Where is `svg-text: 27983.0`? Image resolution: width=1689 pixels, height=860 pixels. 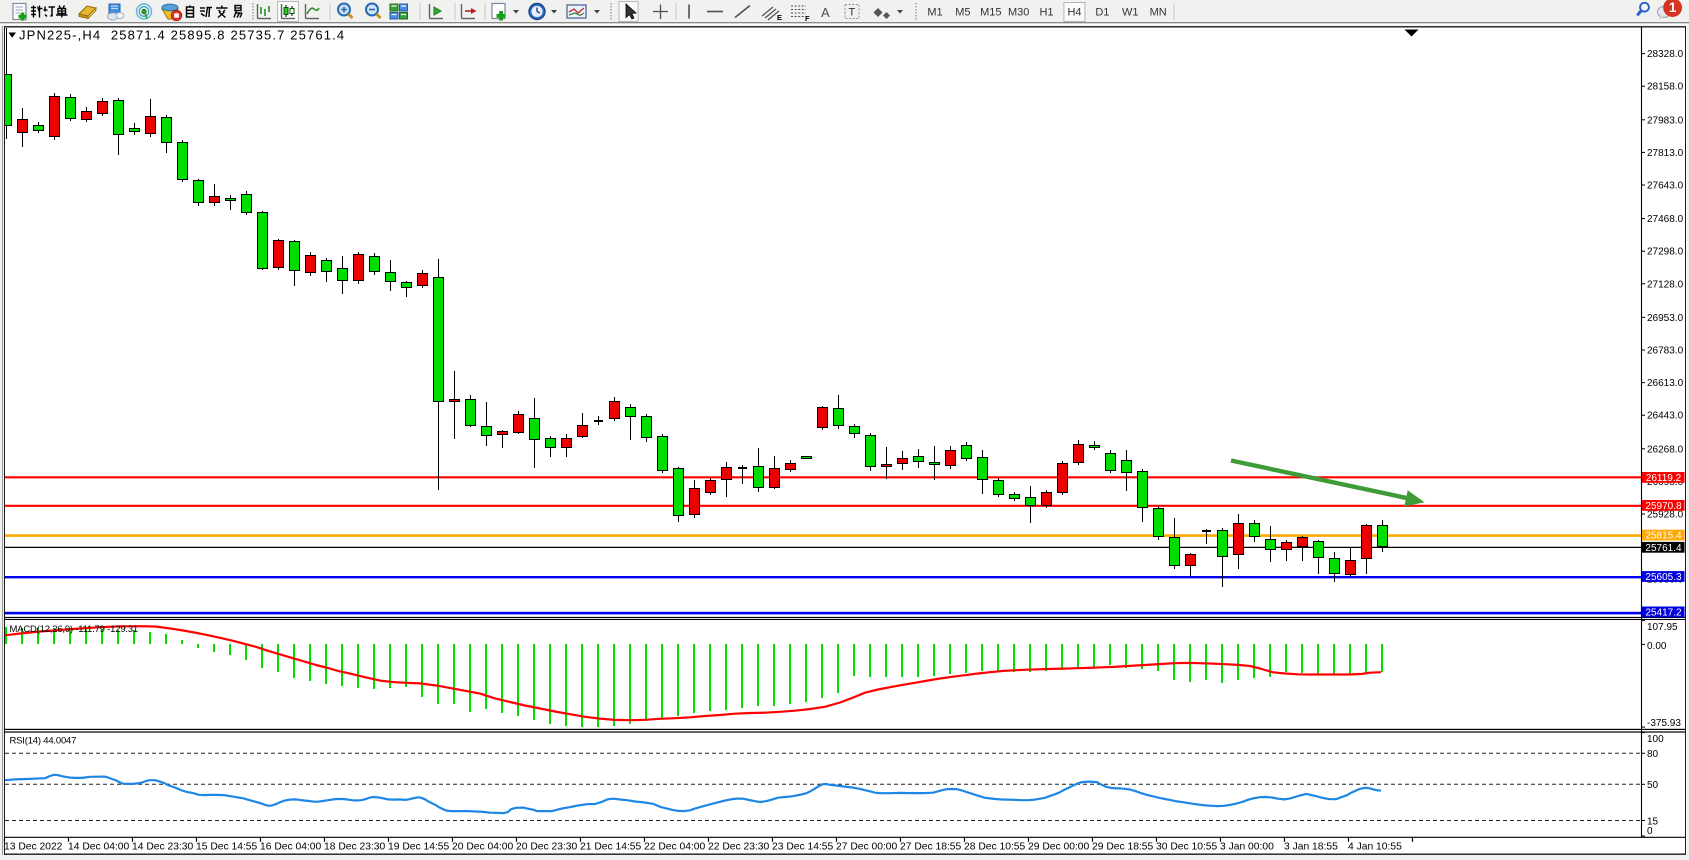
svg-text: 27983.0 is located at coordinates (1665, 120).